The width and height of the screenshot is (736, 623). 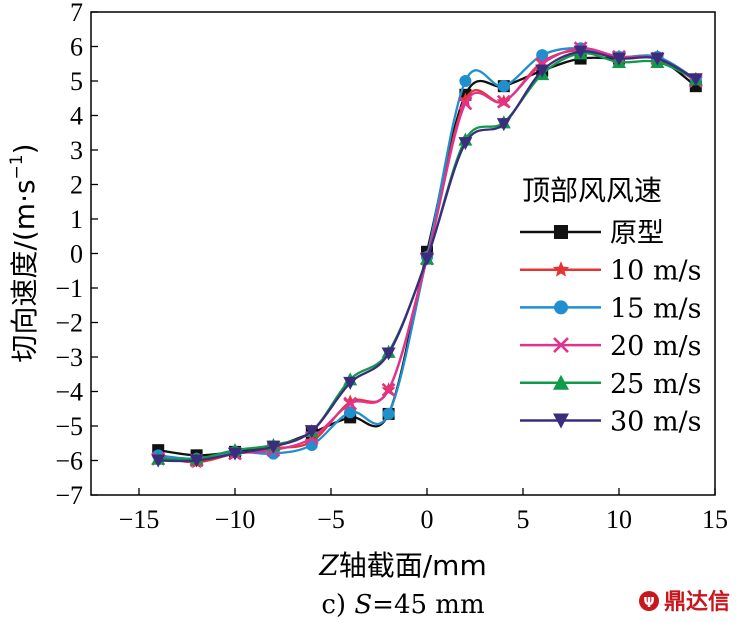 What do you see at coordinates (561, 232) in the screenshot?
I see `square-marker` at bounding box center [561, 232].